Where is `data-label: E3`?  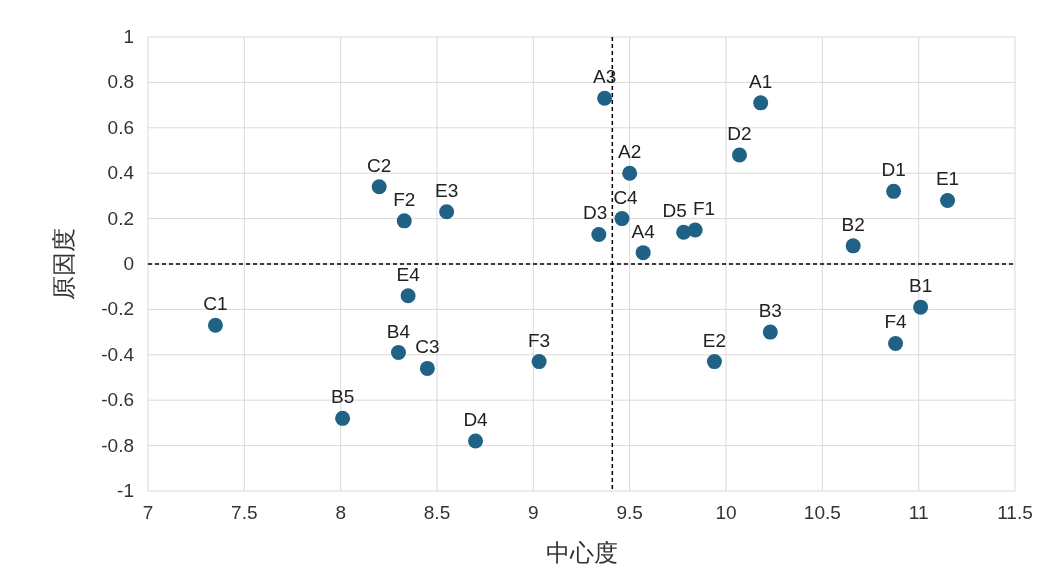
data-label: E3 is located at coordinates (447, 190).